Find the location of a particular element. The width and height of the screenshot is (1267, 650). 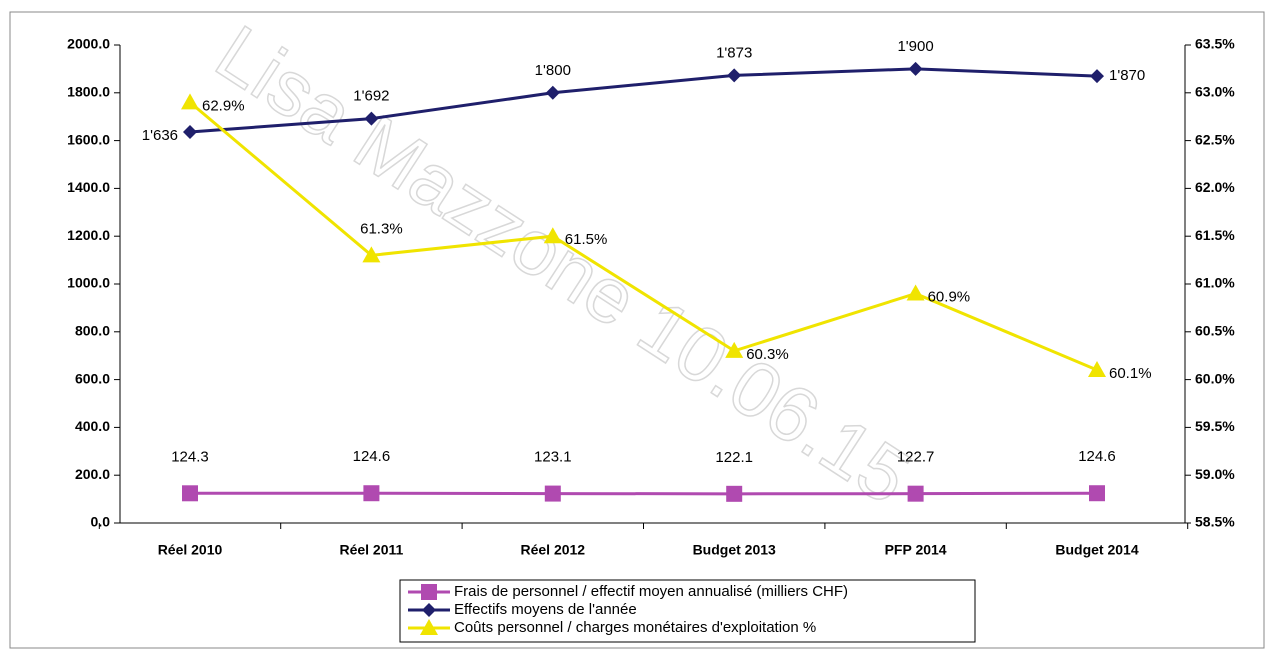

data-label: 60.3% is located at coordinates (767, 354).